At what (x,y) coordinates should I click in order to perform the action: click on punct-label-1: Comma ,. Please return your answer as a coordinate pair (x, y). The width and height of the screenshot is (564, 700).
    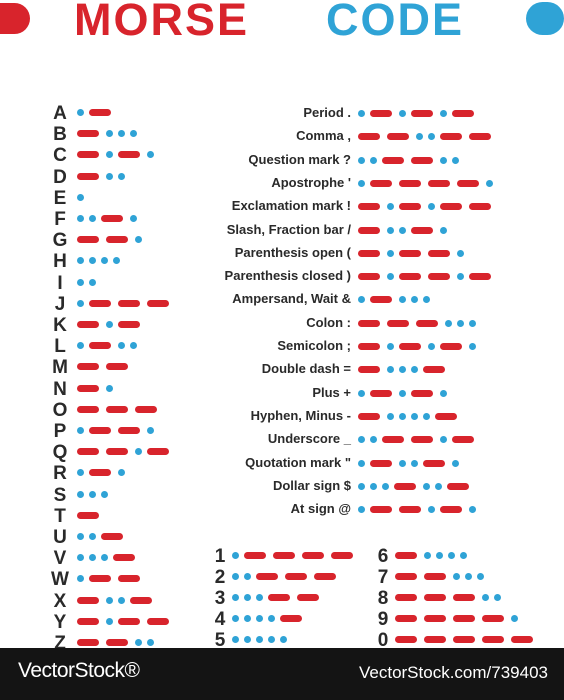
    Looking at the image, I should click on (323, 136).